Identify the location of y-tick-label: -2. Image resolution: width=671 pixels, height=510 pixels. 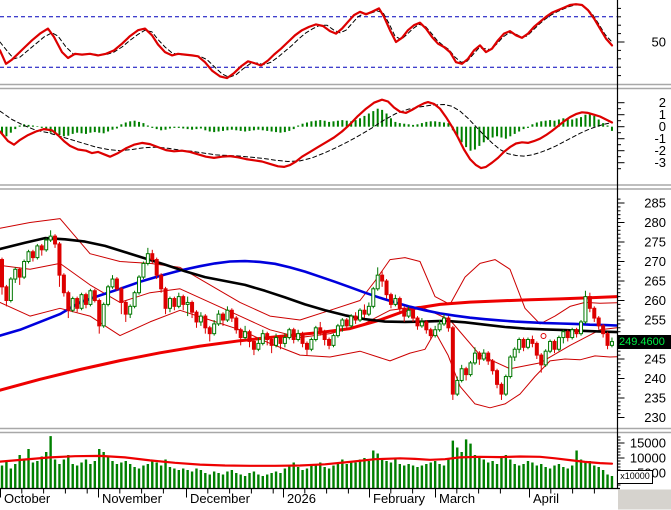
(660, 150).